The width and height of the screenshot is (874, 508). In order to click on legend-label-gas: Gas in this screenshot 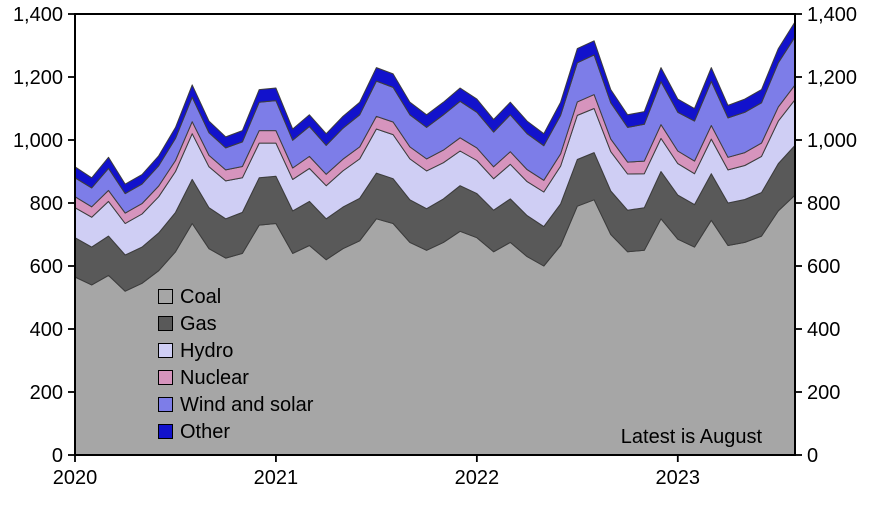, I will do `click(198, 323)`.